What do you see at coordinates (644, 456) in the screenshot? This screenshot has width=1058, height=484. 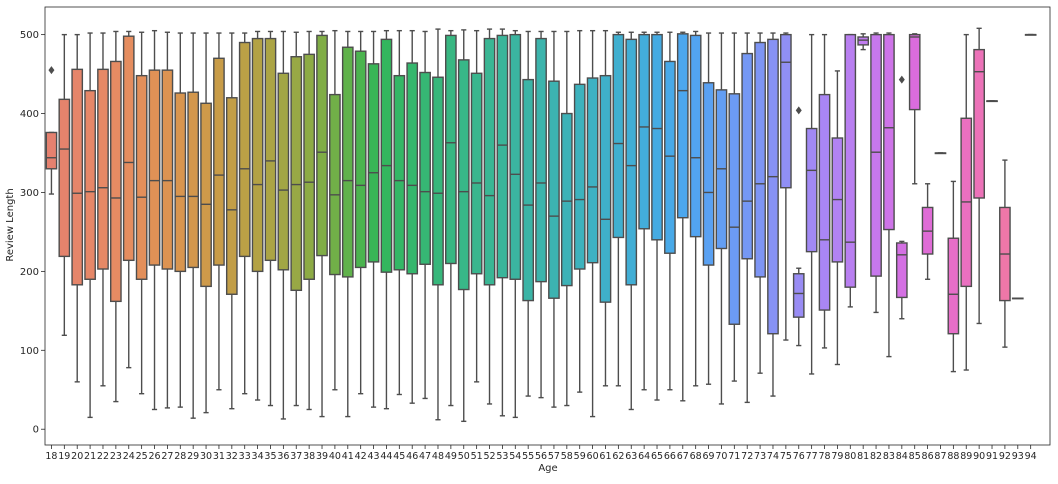 I see `x-tick-label-age-64: 64` at bounding box center [644, 456].